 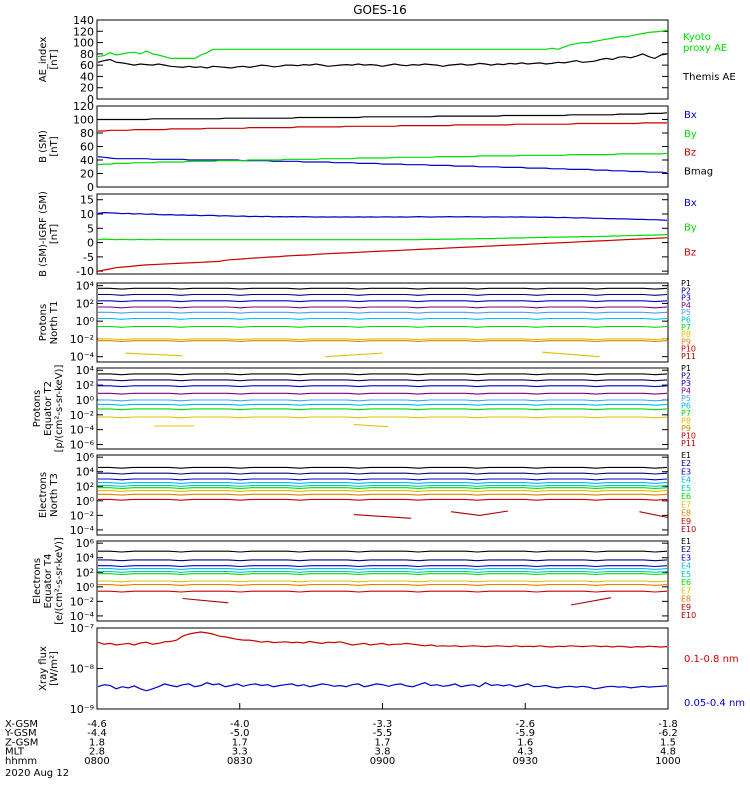 I want to click on ephemeris-value: -1.8, so click(x=668, y=724).